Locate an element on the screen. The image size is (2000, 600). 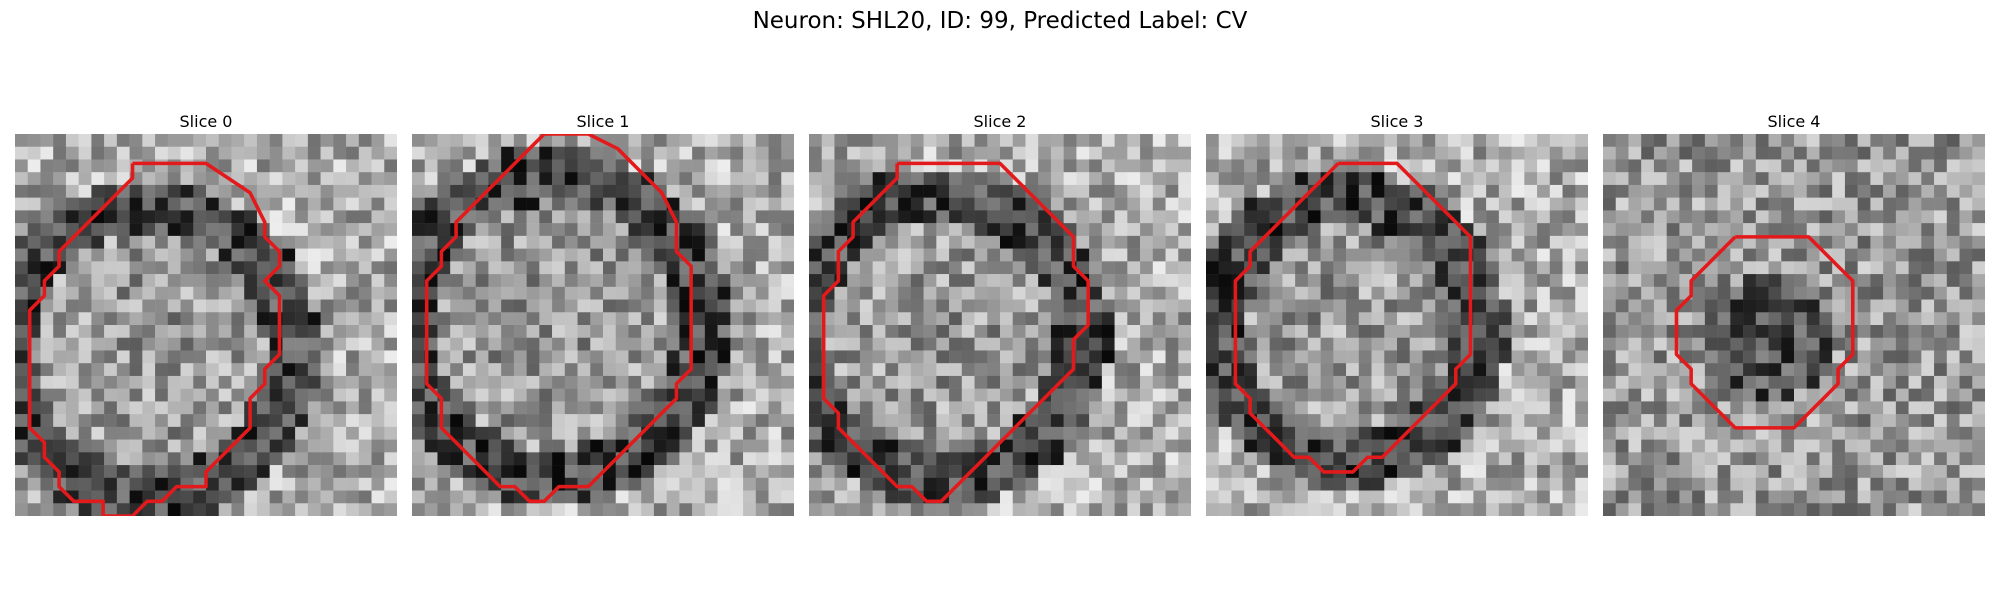
slice-title: Slice 2 is located at coordinates (1000, 121).